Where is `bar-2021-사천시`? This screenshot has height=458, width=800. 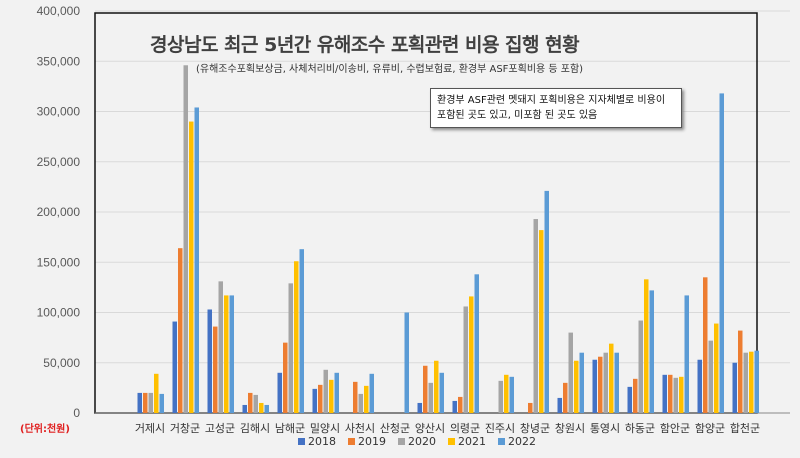
bar-2021-사천시 is located at coordinates (366, 399).